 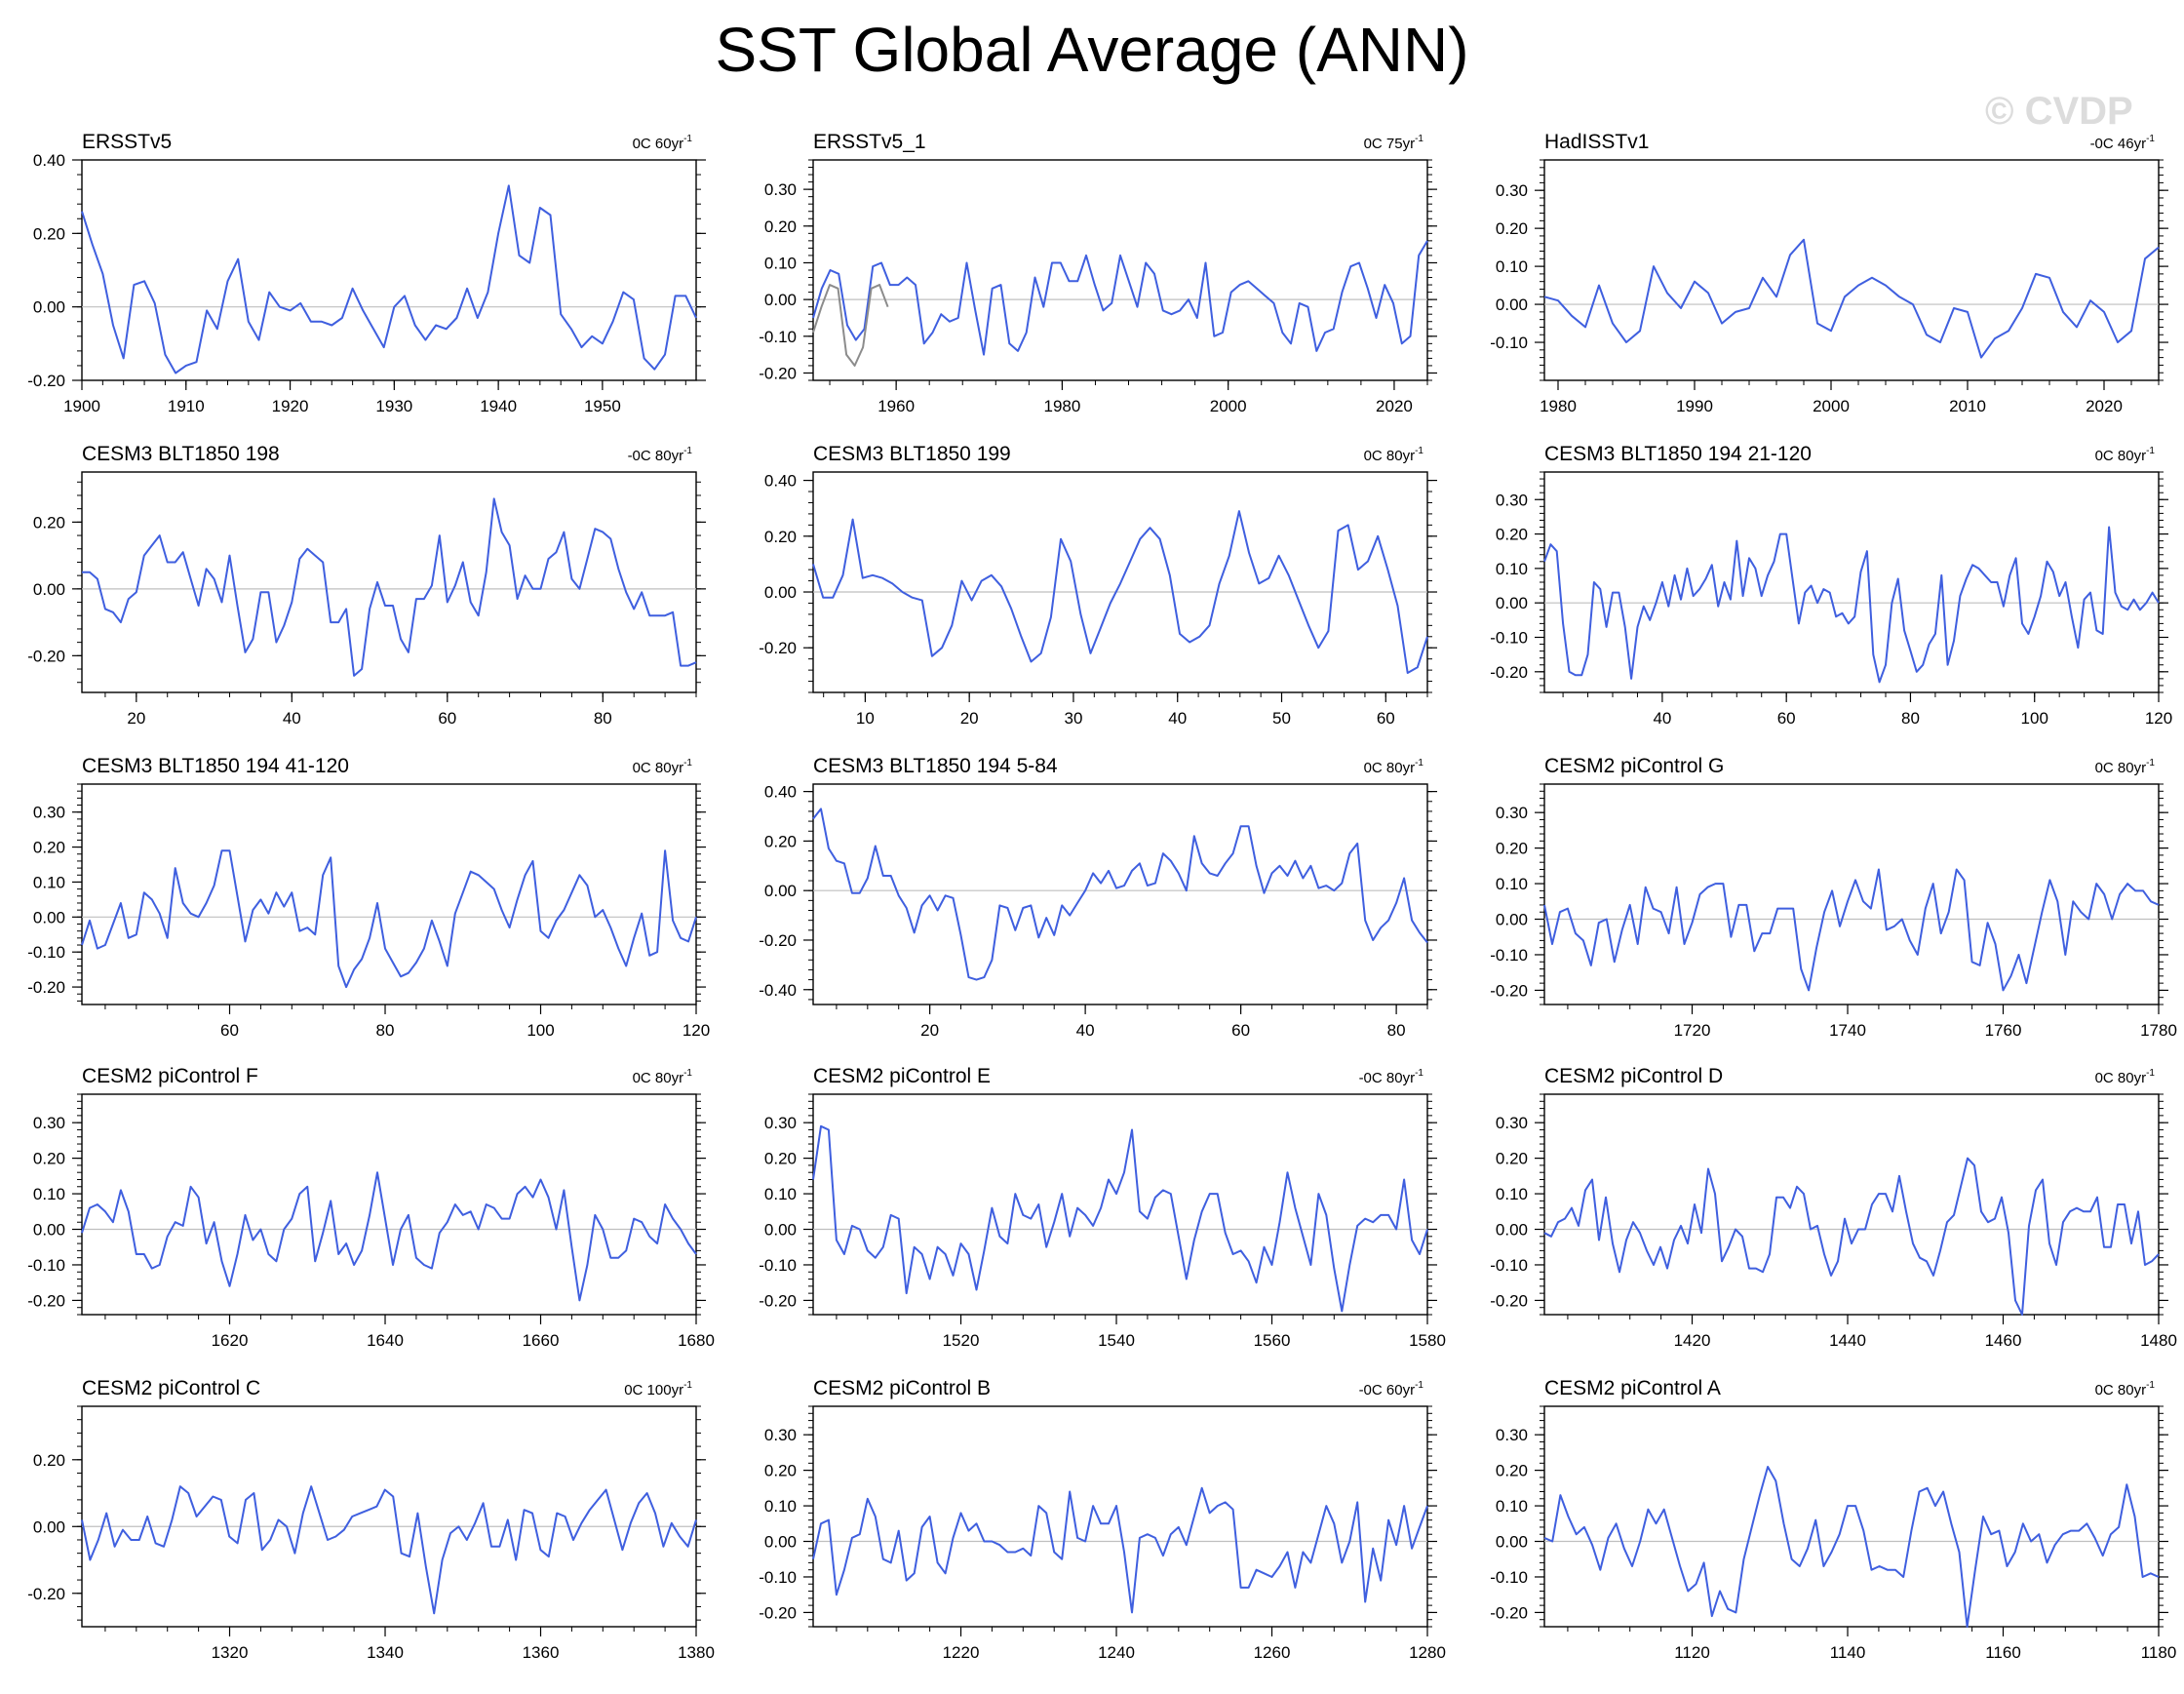 I want to click on x-tick-label: 1620, so click(x=230, y=1340).